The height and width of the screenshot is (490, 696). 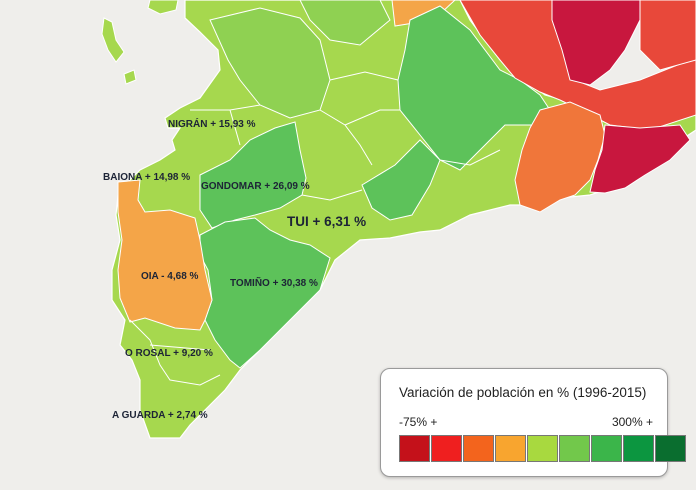 What do you see at coordinates (418, 422) in the screenshot?
I see `legend-min-label: -75% +` at bounding box center [418, 422].